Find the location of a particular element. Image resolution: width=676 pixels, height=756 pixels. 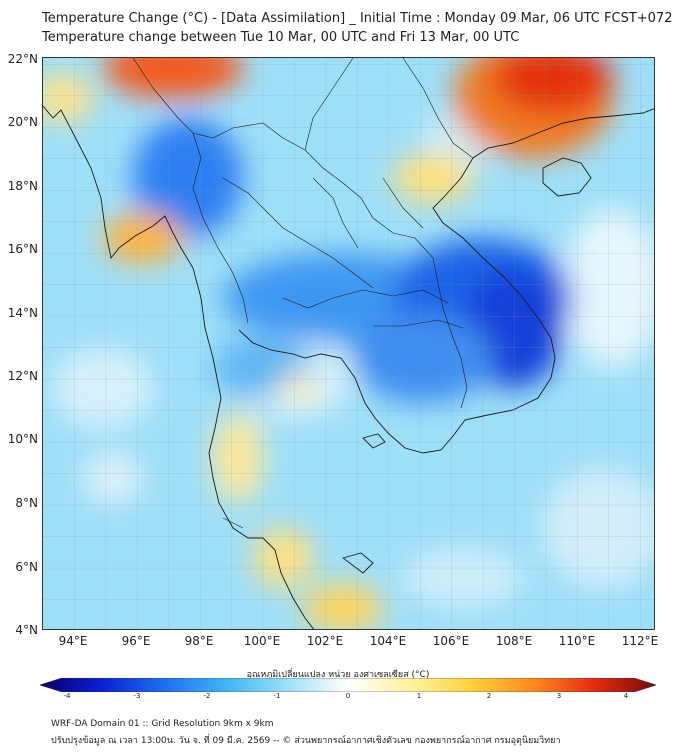

lon-label: 110°E is located at coordinates (577, 641).